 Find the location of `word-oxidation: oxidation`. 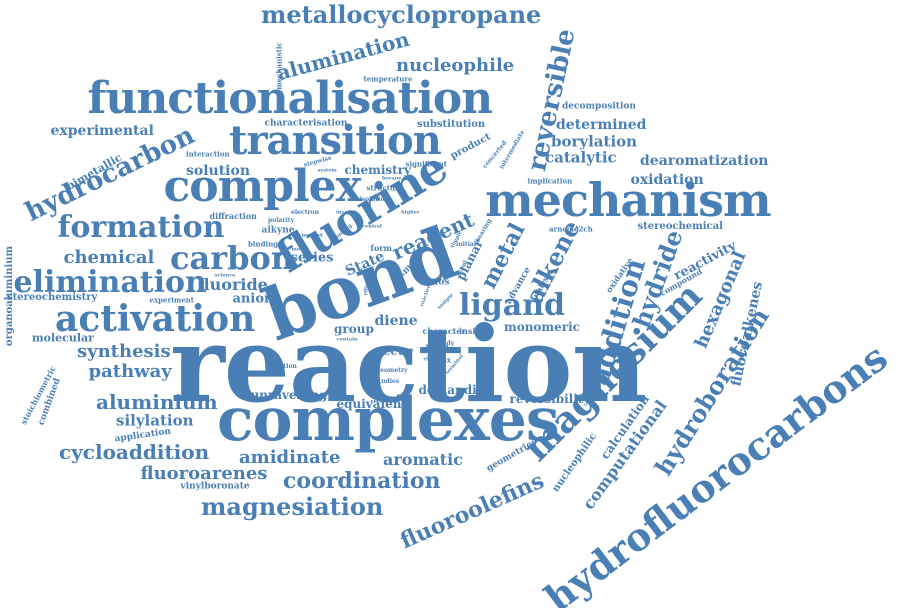

word-oxidation: oxidation is located at coordinates (667, 180).